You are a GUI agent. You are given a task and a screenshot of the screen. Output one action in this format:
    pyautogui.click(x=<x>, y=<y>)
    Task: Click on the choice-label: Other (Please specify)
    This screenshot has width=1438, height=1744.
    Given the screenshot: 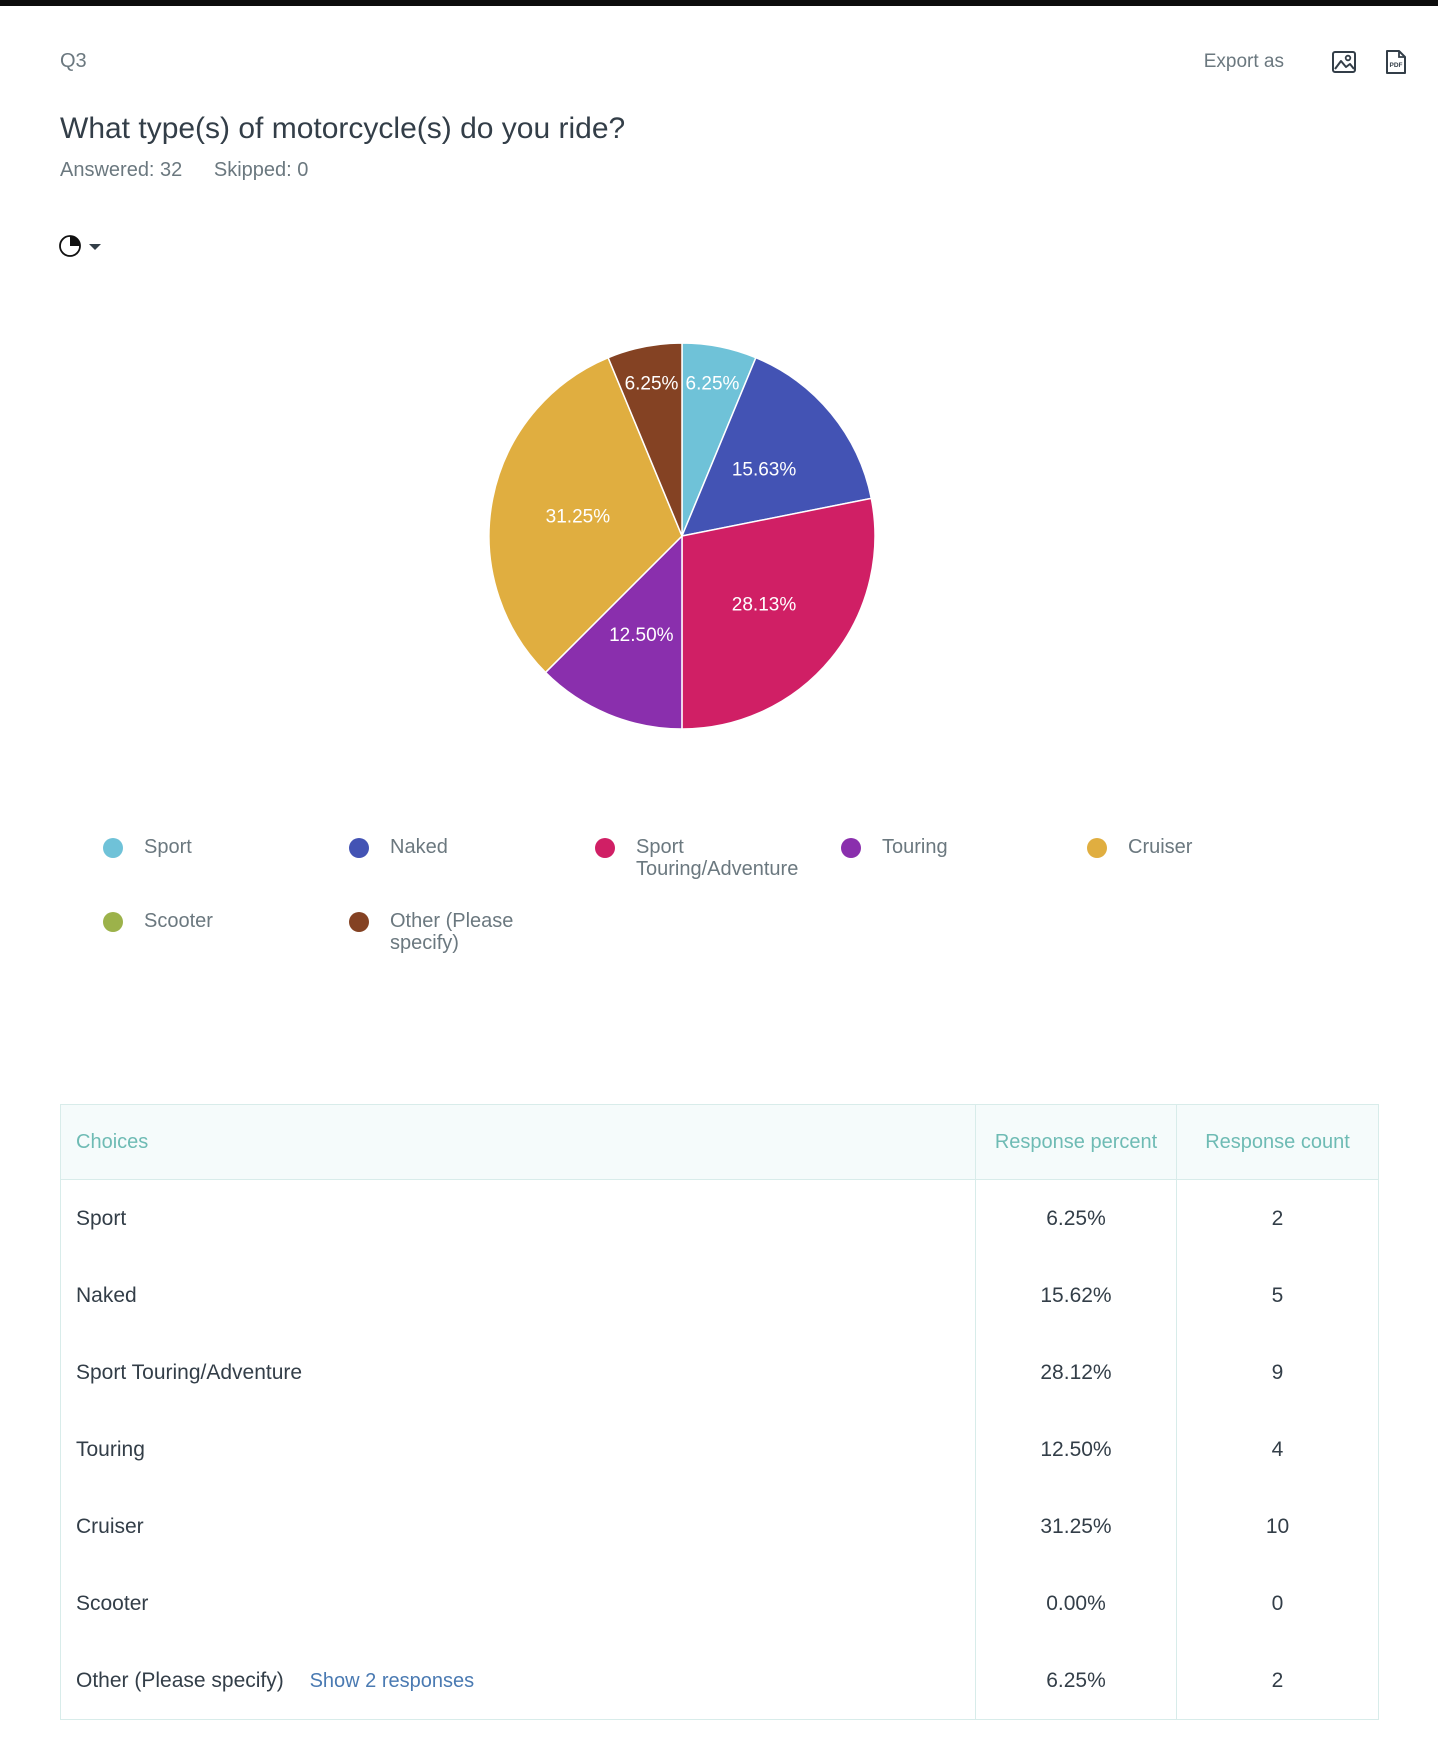 What is the action you would take?
    pyautogui.click(x=180, y=1680)
    